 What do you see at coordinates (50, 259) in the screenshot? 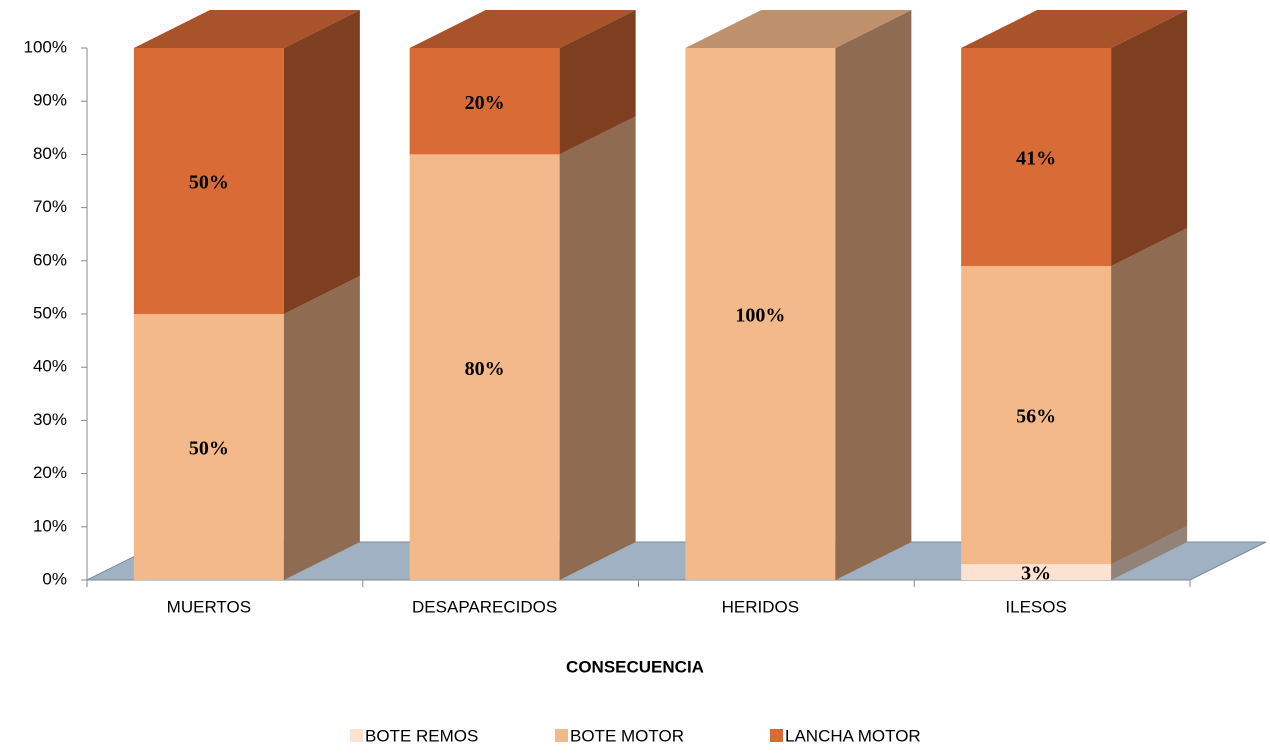
I see `y-tick-label: 60%` at bounding box center [50, 259].